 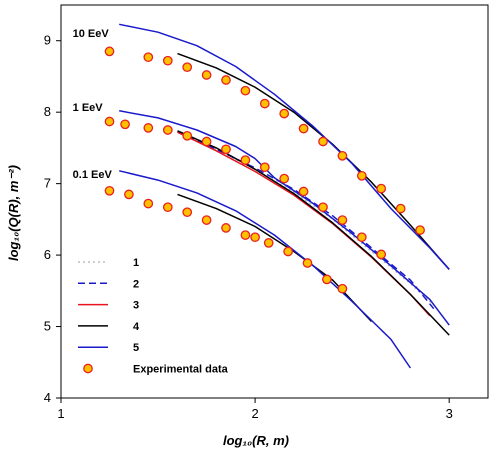 I want to click on x-tick-label-1: 2, so click(x=254, y=413).